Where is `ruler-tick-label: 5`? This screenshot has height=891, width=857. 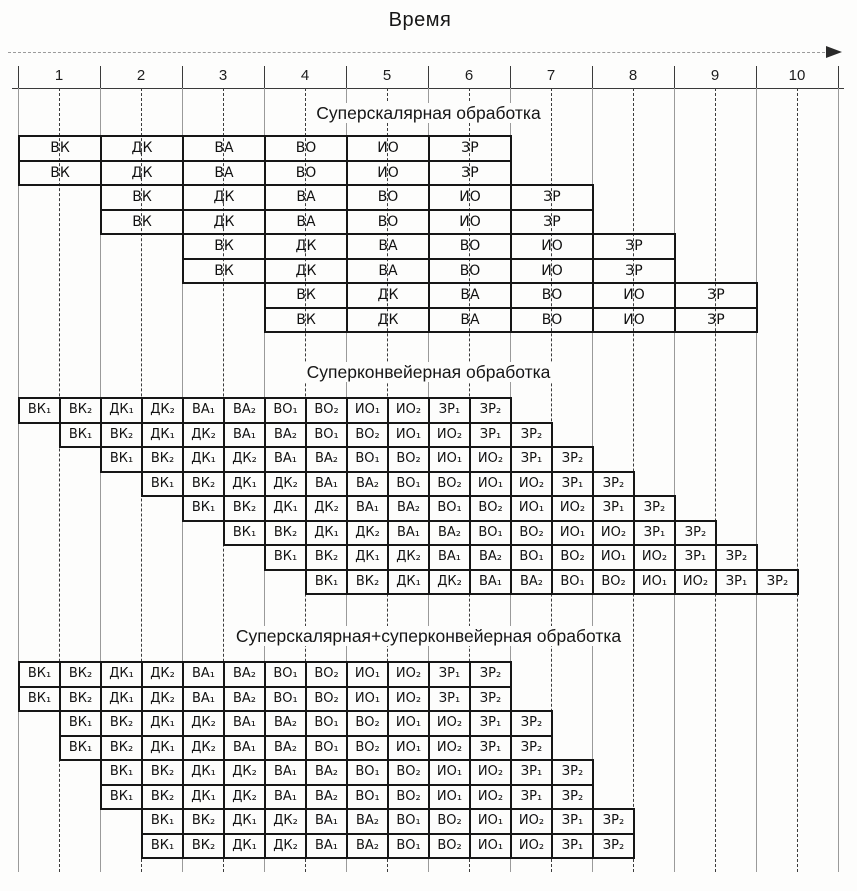
ruler-tick-label: 5 is located at coordinates (387, 75).